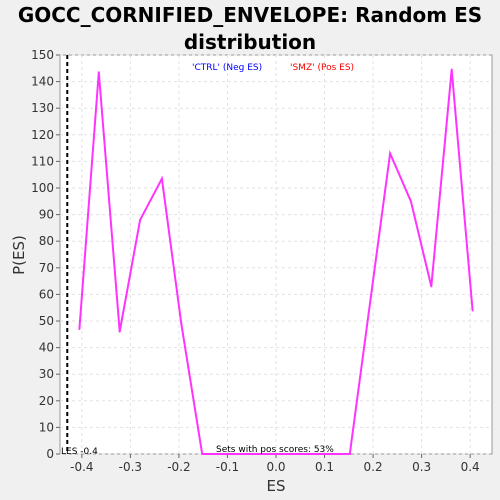  What do you see at coordinates (42, 161) in the screenshot?
I see `y-tick-label: 110` at bounding box center [42, 161].